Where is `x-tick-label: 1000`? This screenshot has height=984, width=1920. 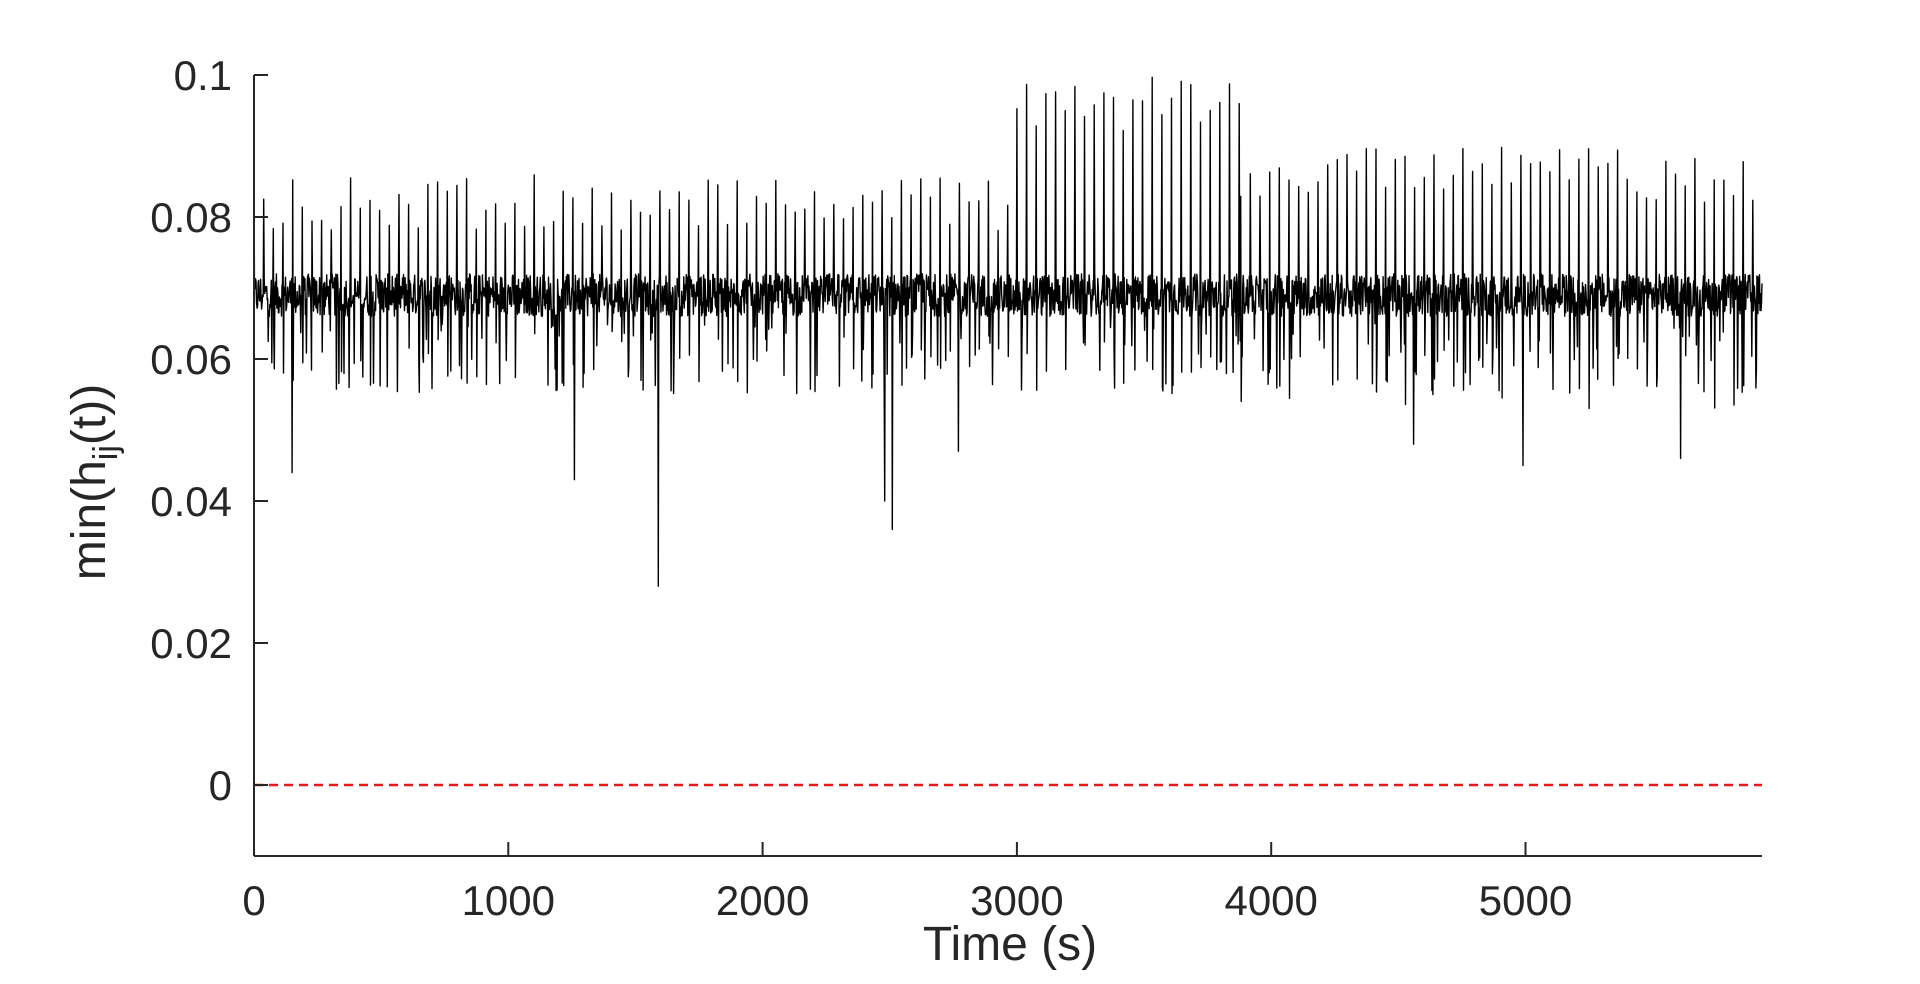 x-tick-label: 1000 is located at coordinates (508, 900).